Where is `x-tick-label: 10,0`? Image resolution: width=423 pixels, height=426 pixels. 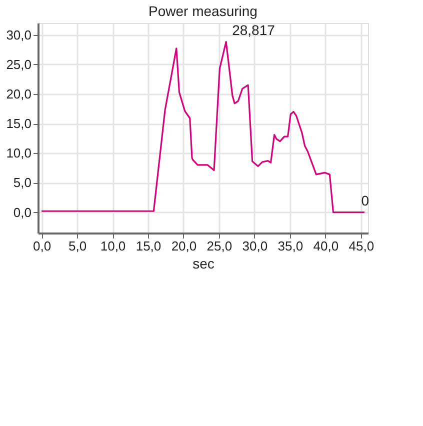 x-tick-label: 10,0 is located at coordinates (113, 246).